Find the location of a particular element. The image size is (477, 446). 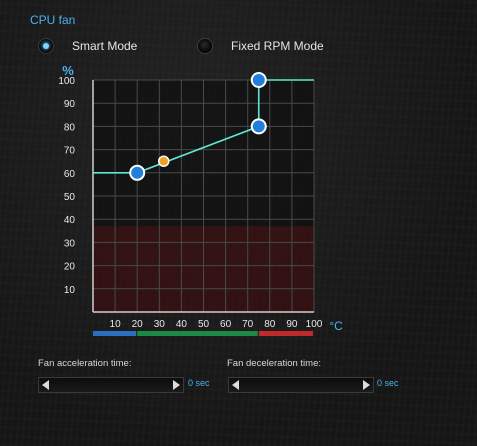

smart-mode-label: Smart Mode is located at coordinates (105, 46).